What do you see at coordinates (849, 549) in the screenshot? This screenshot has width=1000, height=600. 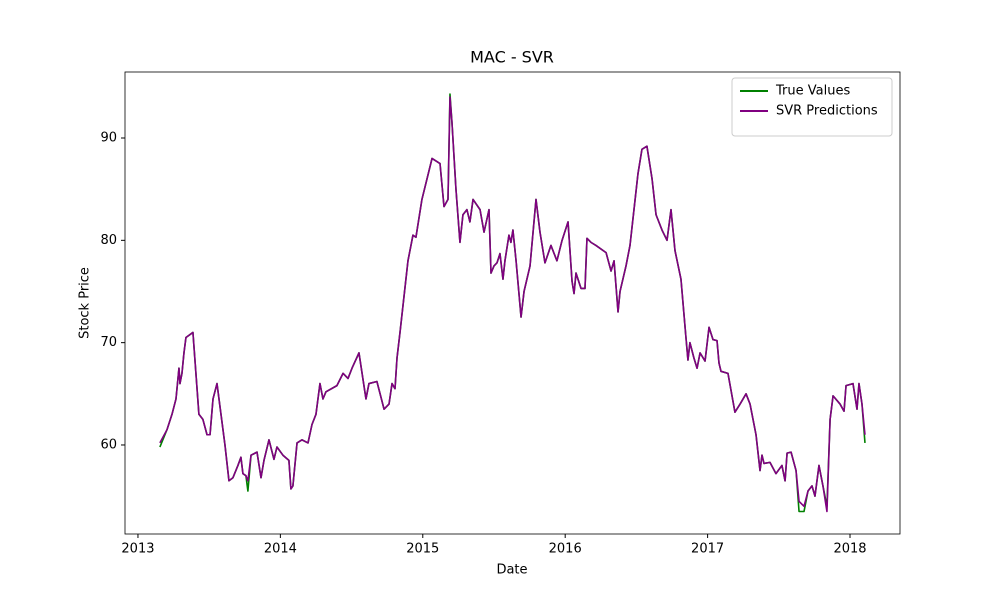 I see `x-tick-label: 2018` at bounding box center [849, 549].